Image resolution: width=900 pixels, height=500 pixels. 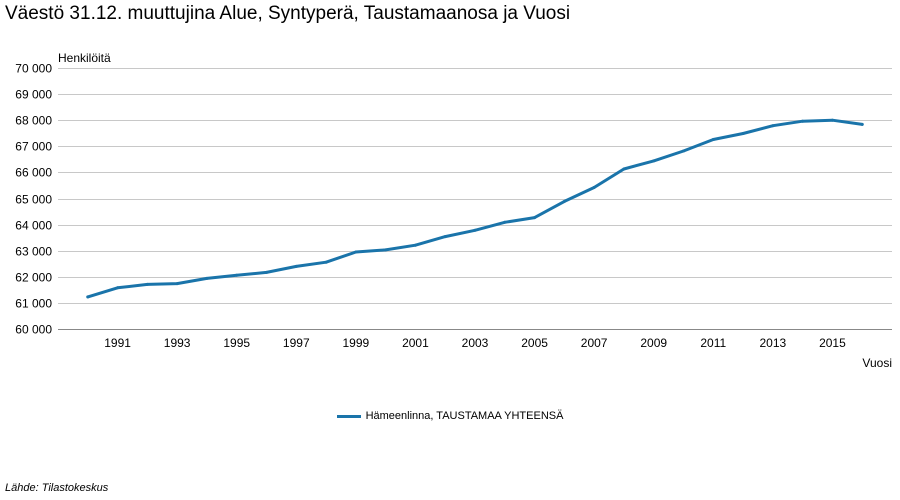 What do you see at coordinates (33, 95) in the screenshot?
I see `y-tick-label: 69 000` at bounding box center [33, 95].